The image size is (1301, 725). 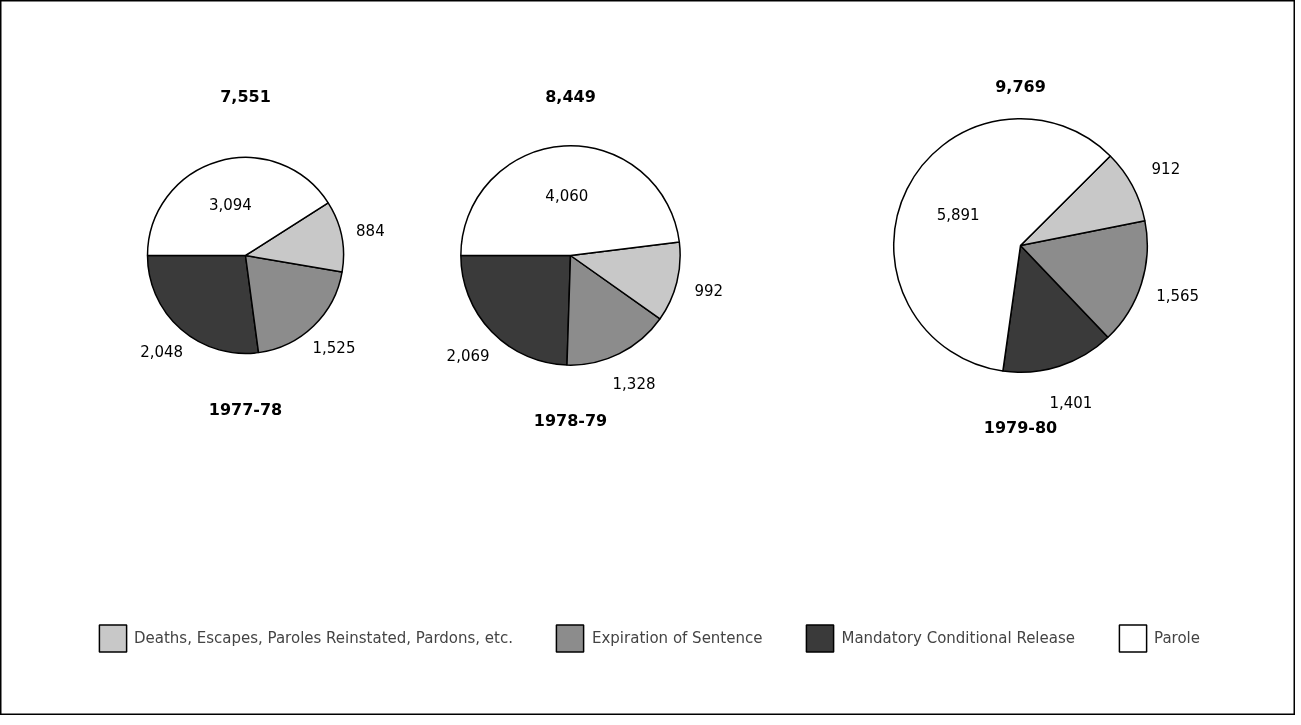 I want to click on data-label: 2,069, so click(x=468, y=355).